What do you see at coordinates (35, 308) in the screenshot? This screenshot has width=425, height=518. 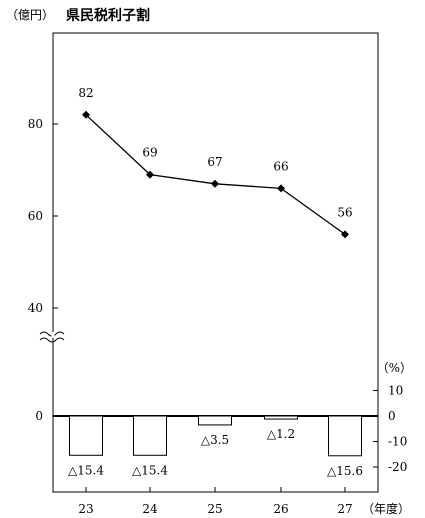 I see `y-tick-label-left: 40` at bounding box center [35, 308].